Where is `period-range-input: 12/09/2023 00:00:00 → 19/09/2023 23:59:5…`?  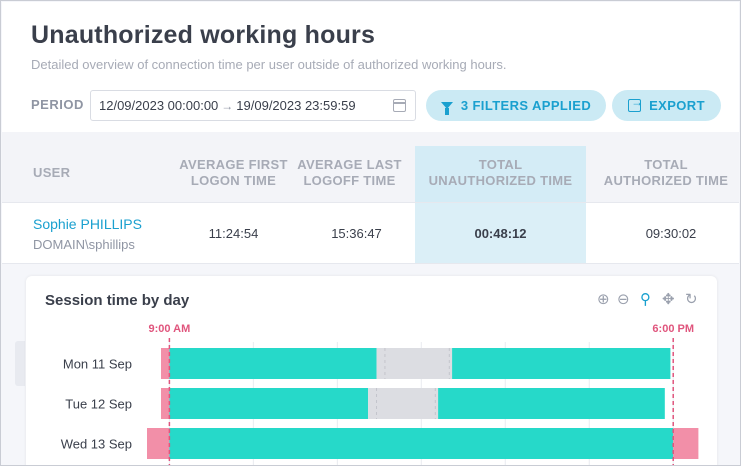 period-range-input: 12/09/2023 00:00:00 → 19/09/2023 23:59:5… is located at coordinates (253, 105).